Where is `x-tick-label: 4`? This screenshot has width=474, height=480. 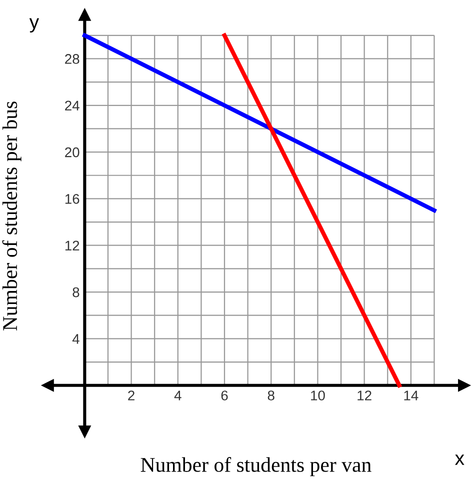 x-tick-label: 4 is located at coordinates (178, 395).